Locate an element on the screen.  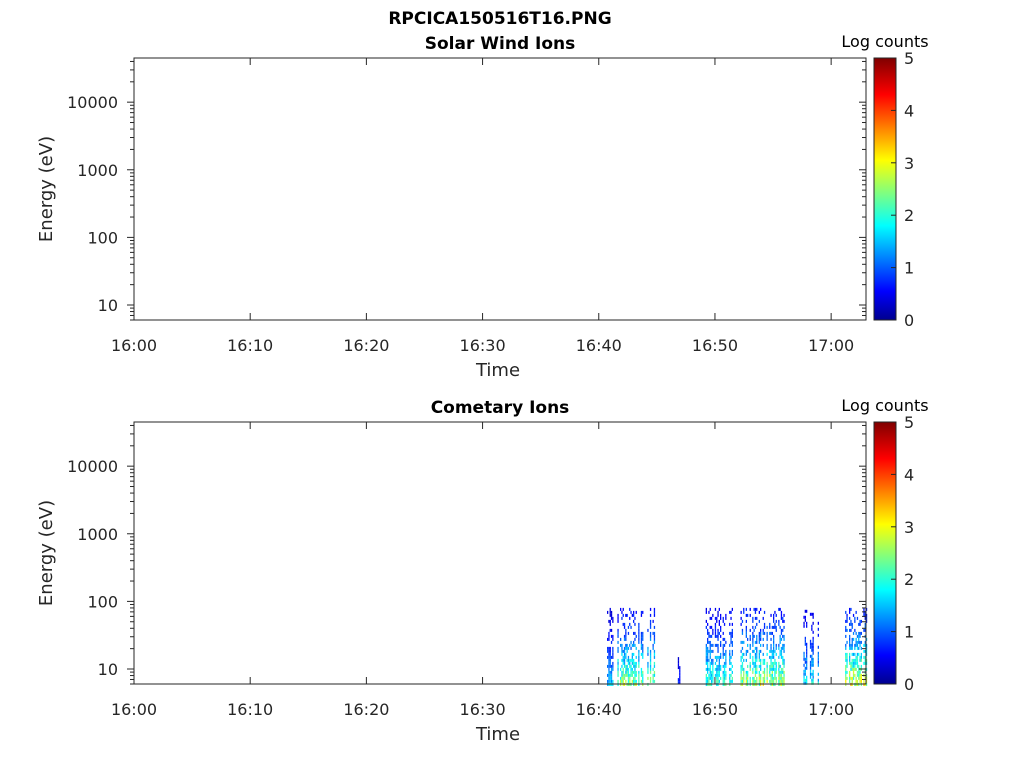
colorbar-tick-label: 0 is located at coordinates (909, 684).